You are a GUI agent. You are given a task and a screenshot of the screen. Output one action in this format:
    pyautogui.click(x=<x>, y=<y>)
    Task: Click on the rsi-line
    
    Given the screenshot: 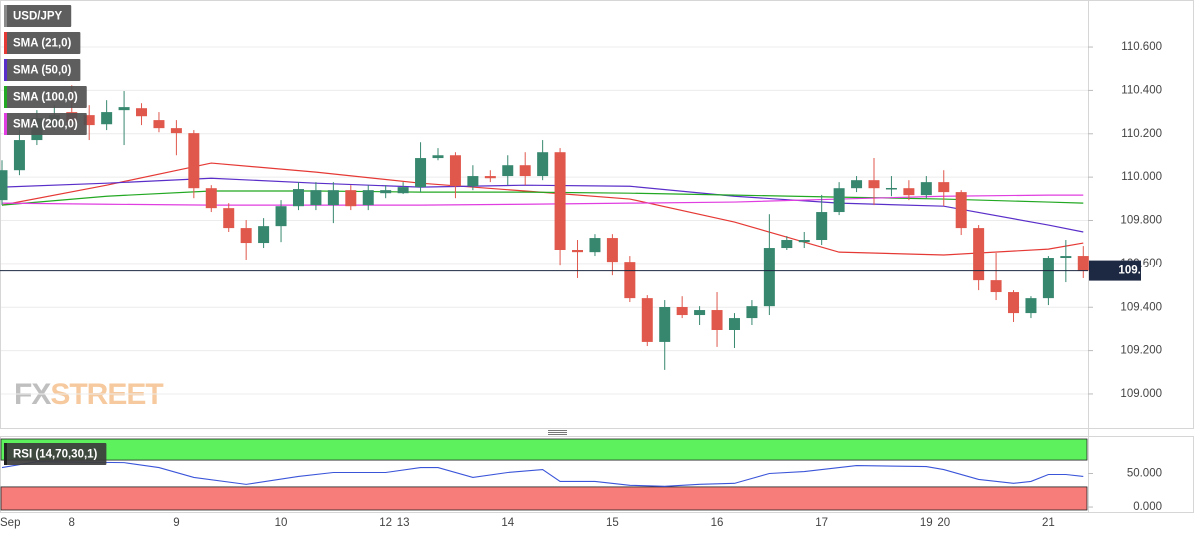 What is the action you would take?
    pyautogui.click(x=542, y=474)
    